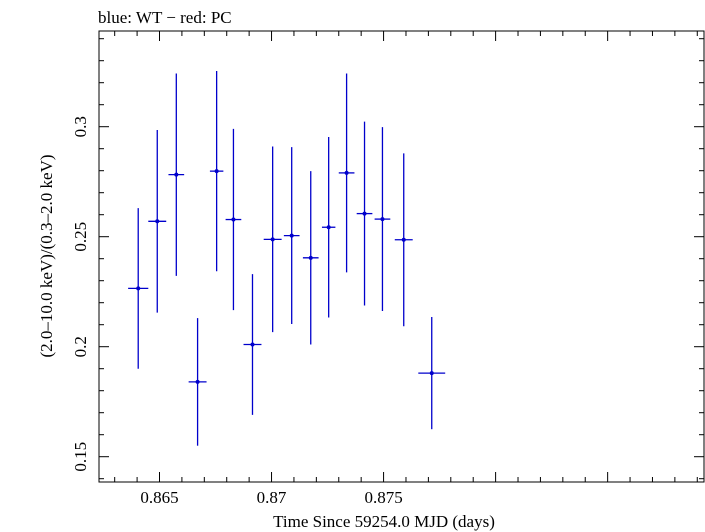  I want to click on x-tick-label: 0.865, so click(159, 497).